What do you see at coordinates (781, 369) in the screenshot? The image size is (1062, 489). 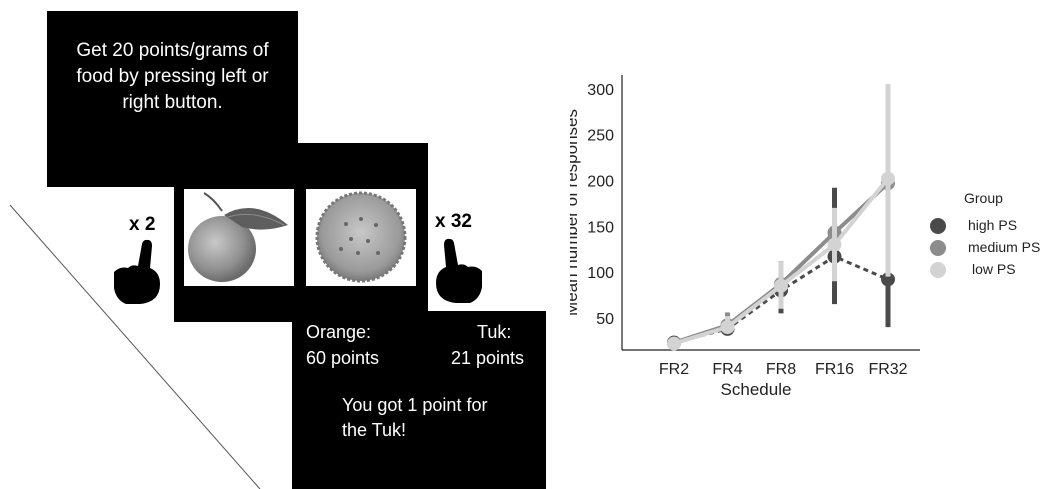 I see `x-tick-label: FR8` at bounding box center [781, 369].